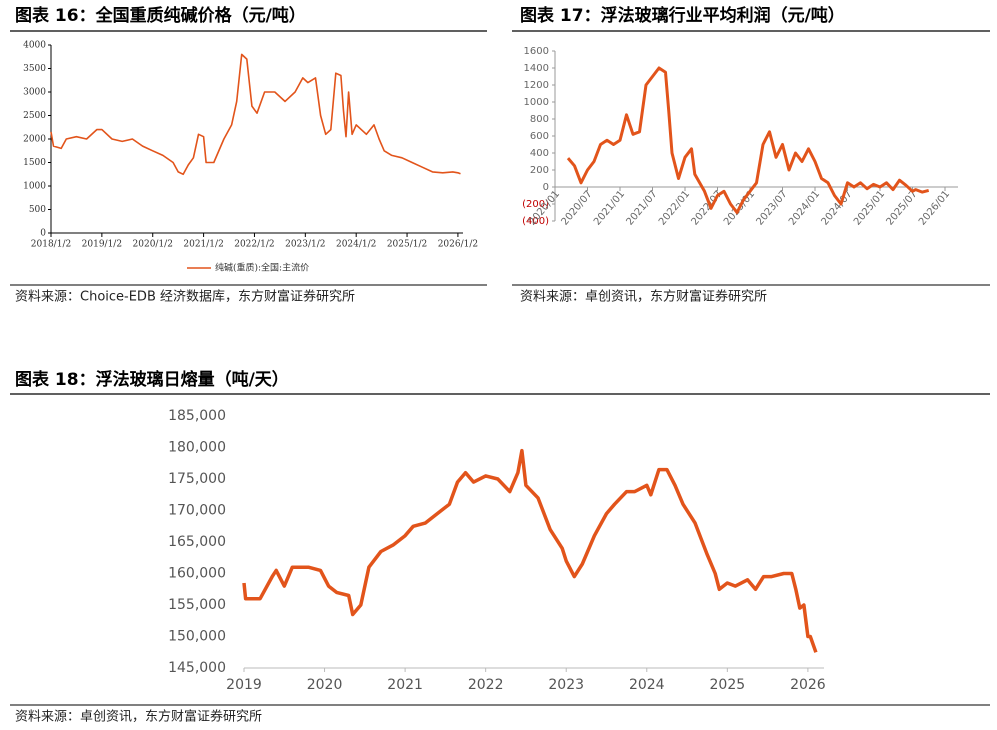 This screenshot has height=730, width=997. What do you see at coordinates (325, 685) in the screenshot?
I see `x-tick-label: 2020` at bounding box center [325, 685].